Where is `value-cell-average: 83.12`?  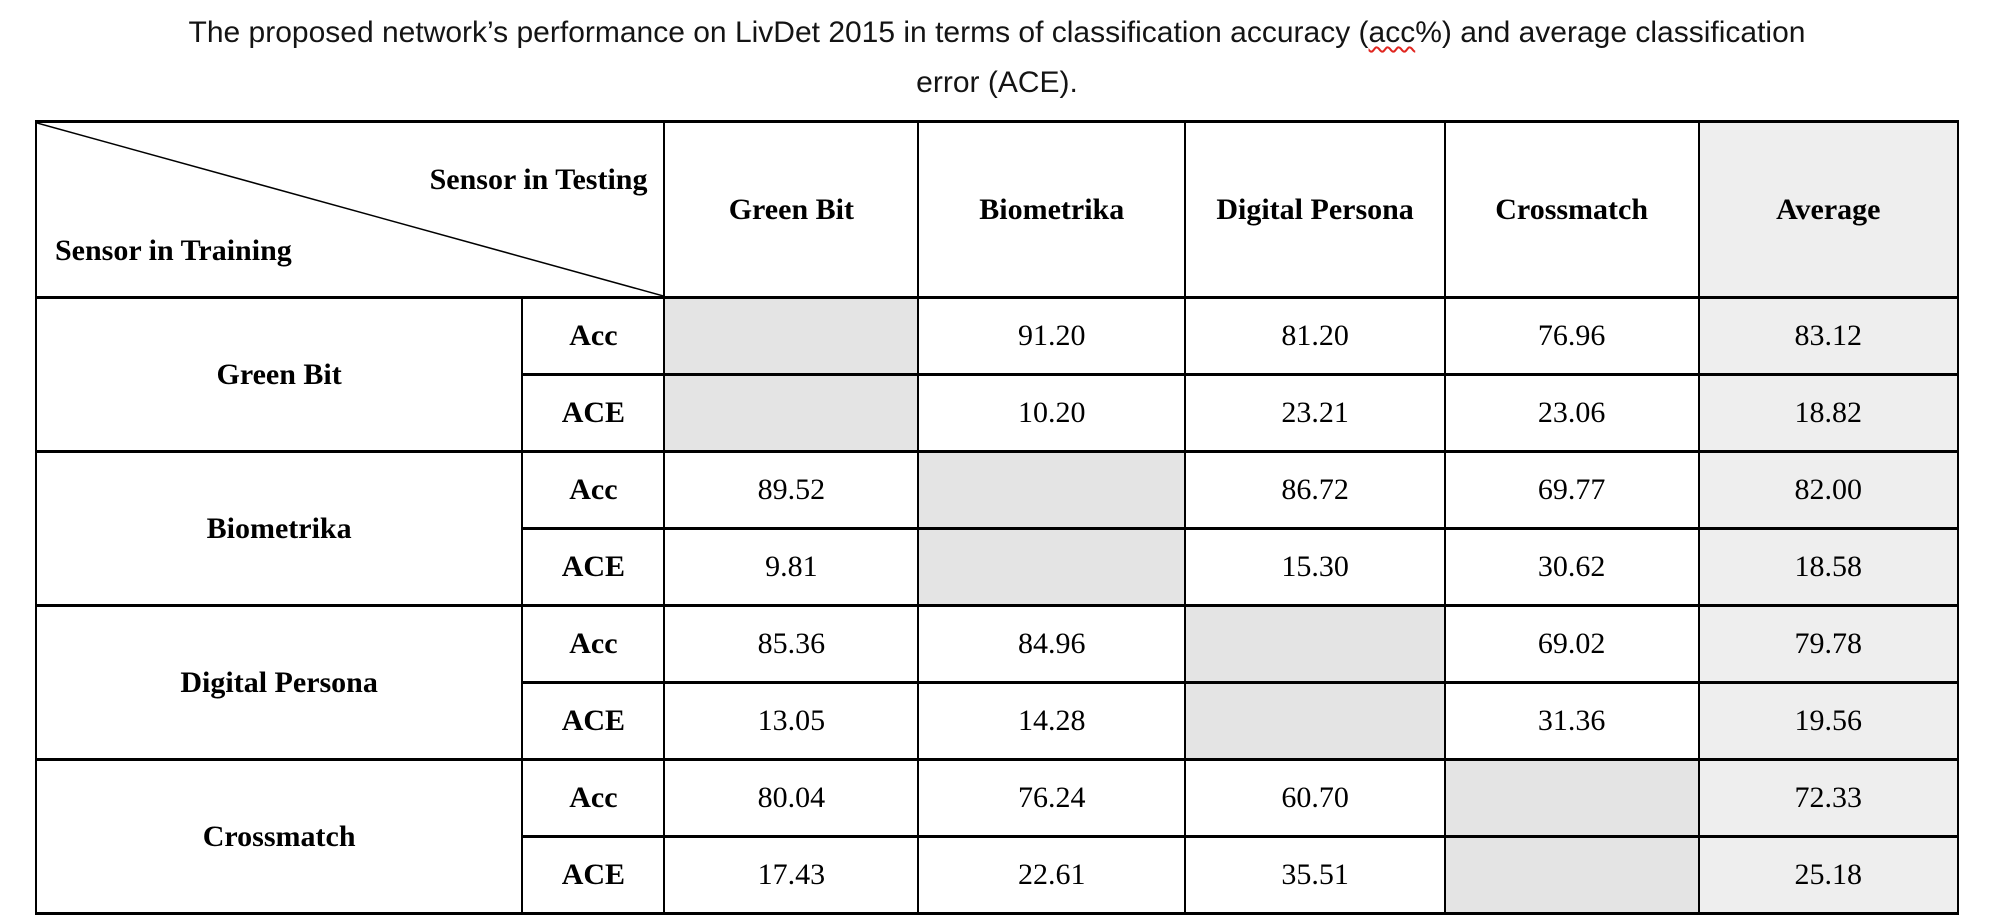 value-cell-average: 83.12 is located at coordinates (1828, 336).